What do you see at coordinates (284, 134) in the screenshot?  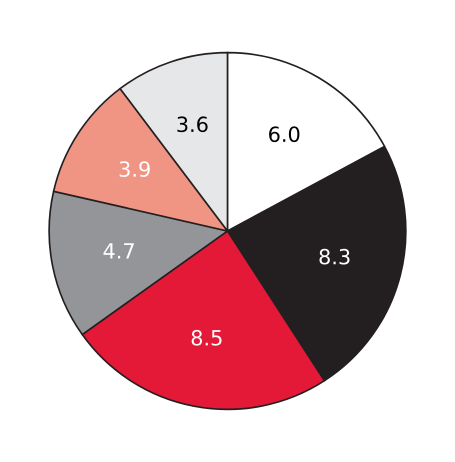 I see `data-label: 6.0` at bounding box center [284, 134].